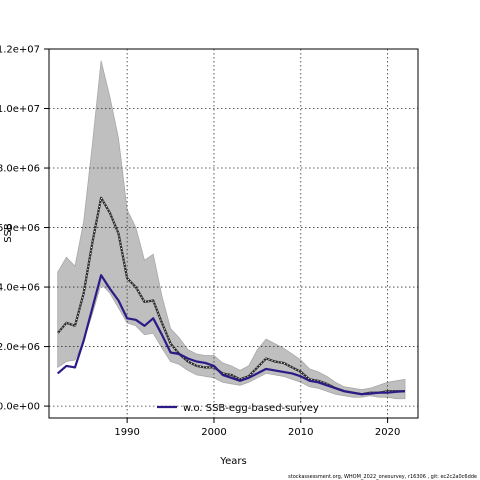 The image size is (480, 480). Describe the element at coordinates (8, 233) in the screenshot. I see `y-axis-title: SSB` at that location.